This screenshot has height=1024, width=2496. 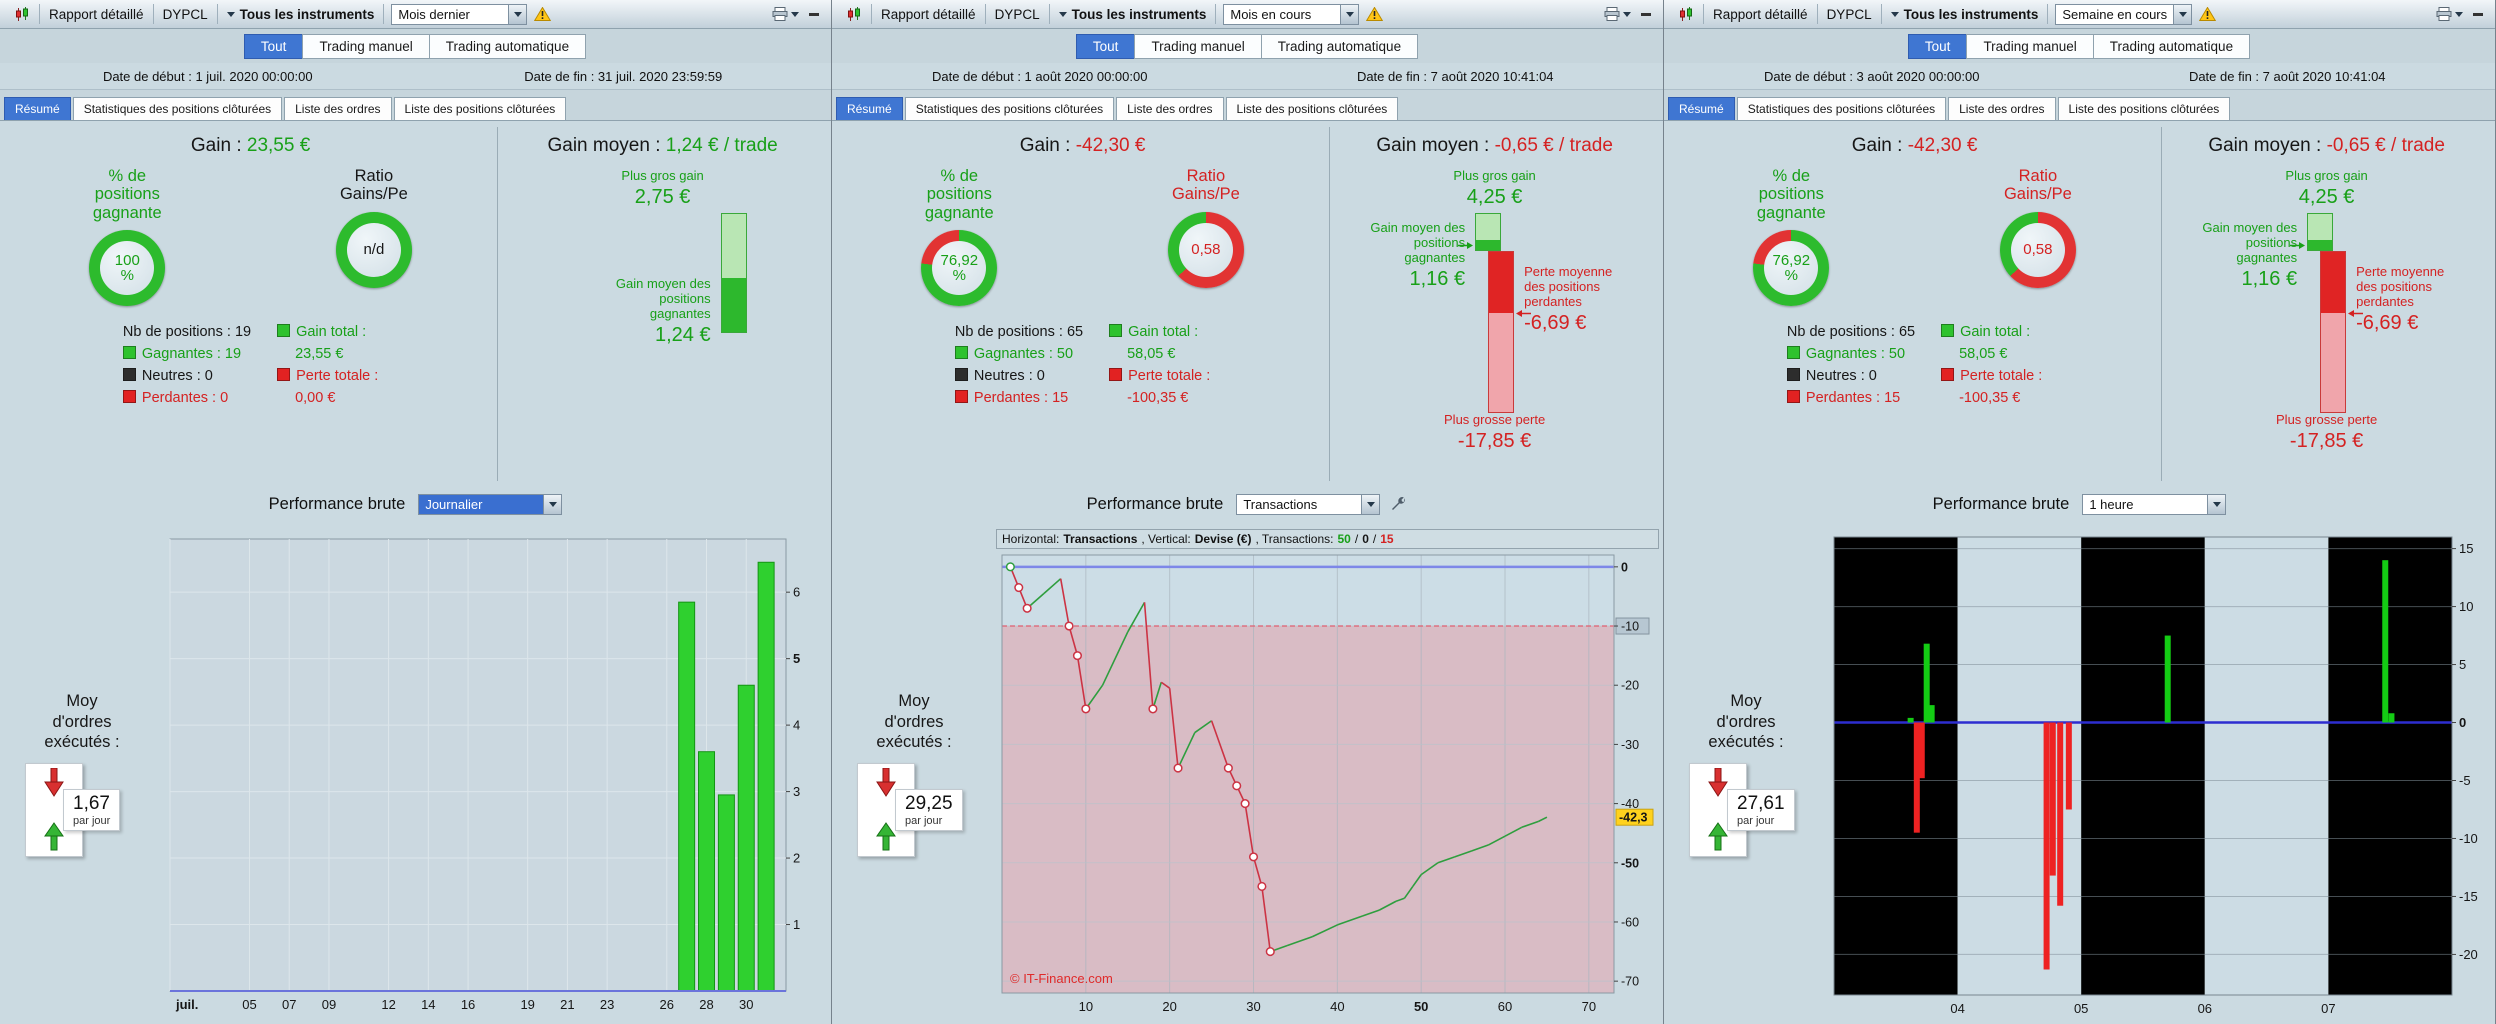 What do you see at coordinates (2465, 780) in the screenshot?
I see `svg-text: -5` at bounding box center [2465, 780].